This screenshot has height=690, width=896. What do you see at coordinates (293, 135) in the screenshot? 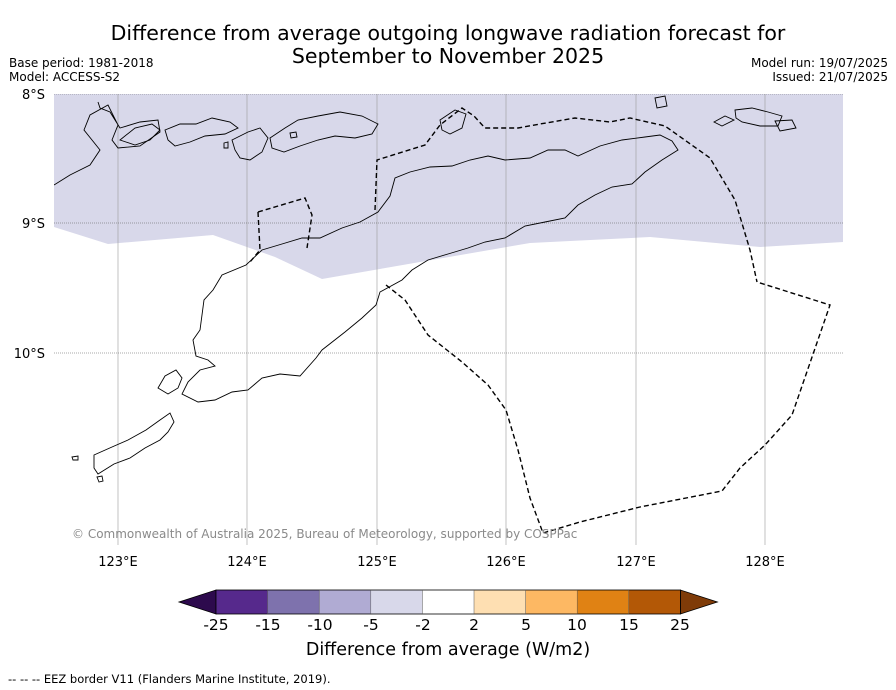
I see `islet-b-coastline` at bounding box center [293, 135].